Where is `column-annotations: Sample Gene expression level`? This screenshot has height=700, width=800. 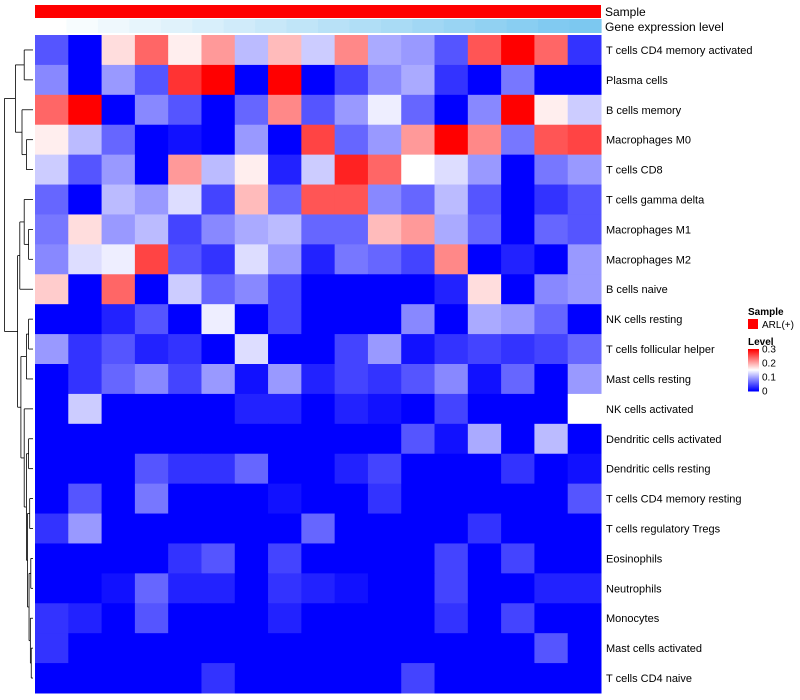 column-annotations: Sample Gene expression level is located at coordinates (379, 19).